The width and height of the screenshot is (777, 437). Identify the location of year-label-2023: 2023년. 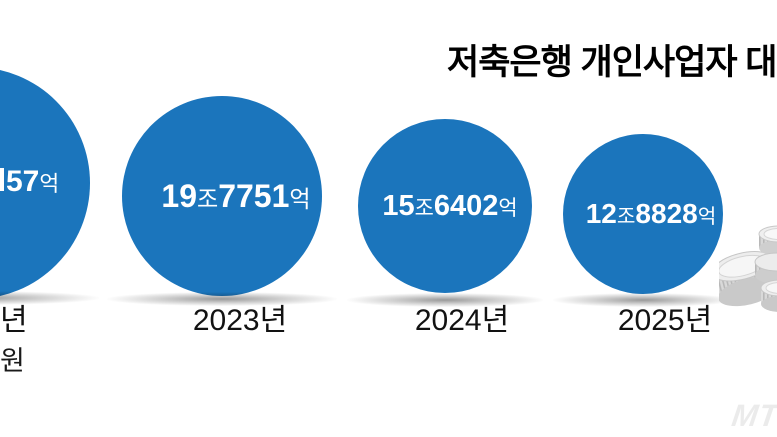
(240, 320).